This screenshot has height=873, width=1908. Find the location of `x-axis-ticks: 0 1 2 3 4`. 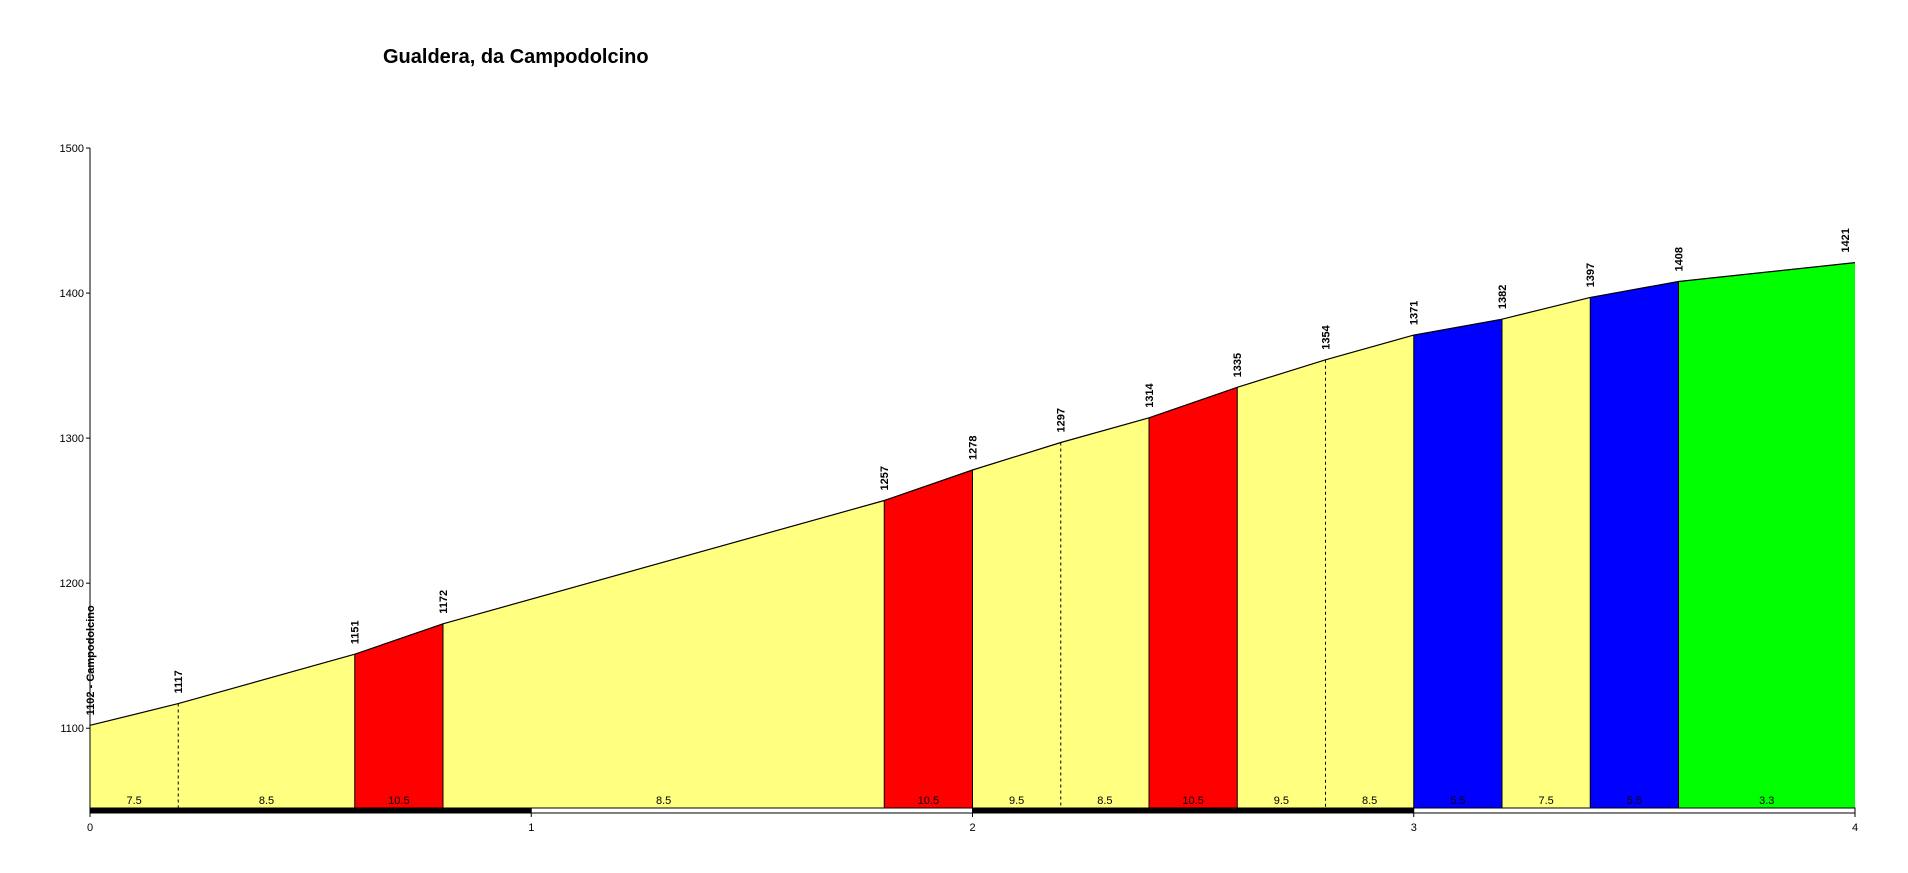

x-axis-ticks: 0 1 2 3 4 is located at coordinates (972, 823).